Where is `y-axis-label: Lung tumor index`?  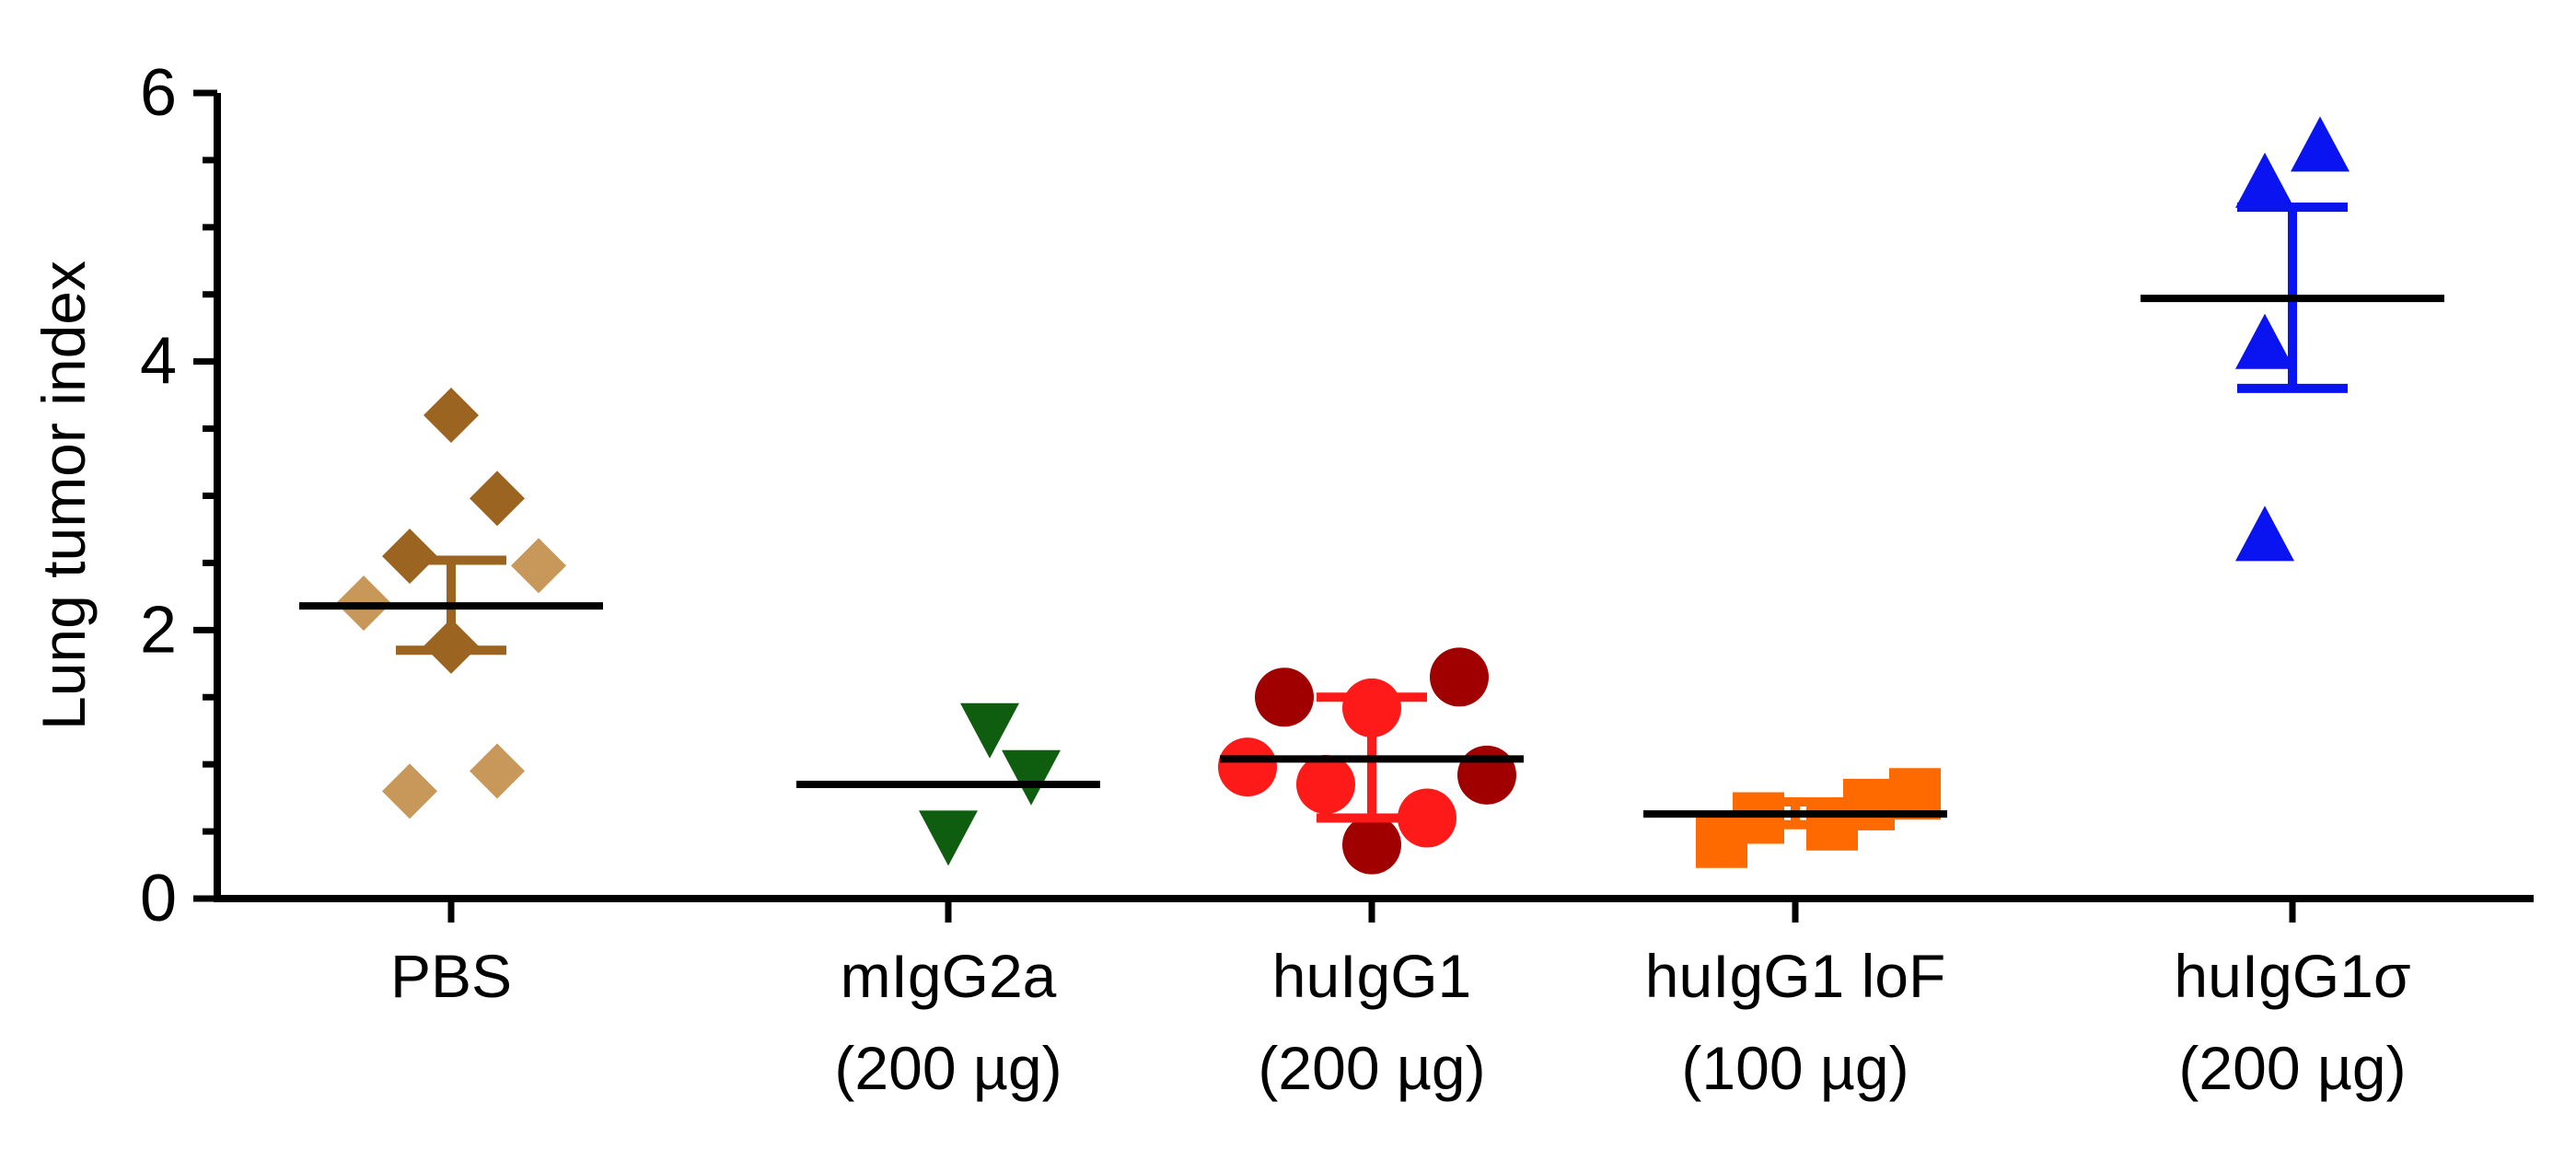 y-axis-label: Lung tumor index is located at coordinates (63, 495).